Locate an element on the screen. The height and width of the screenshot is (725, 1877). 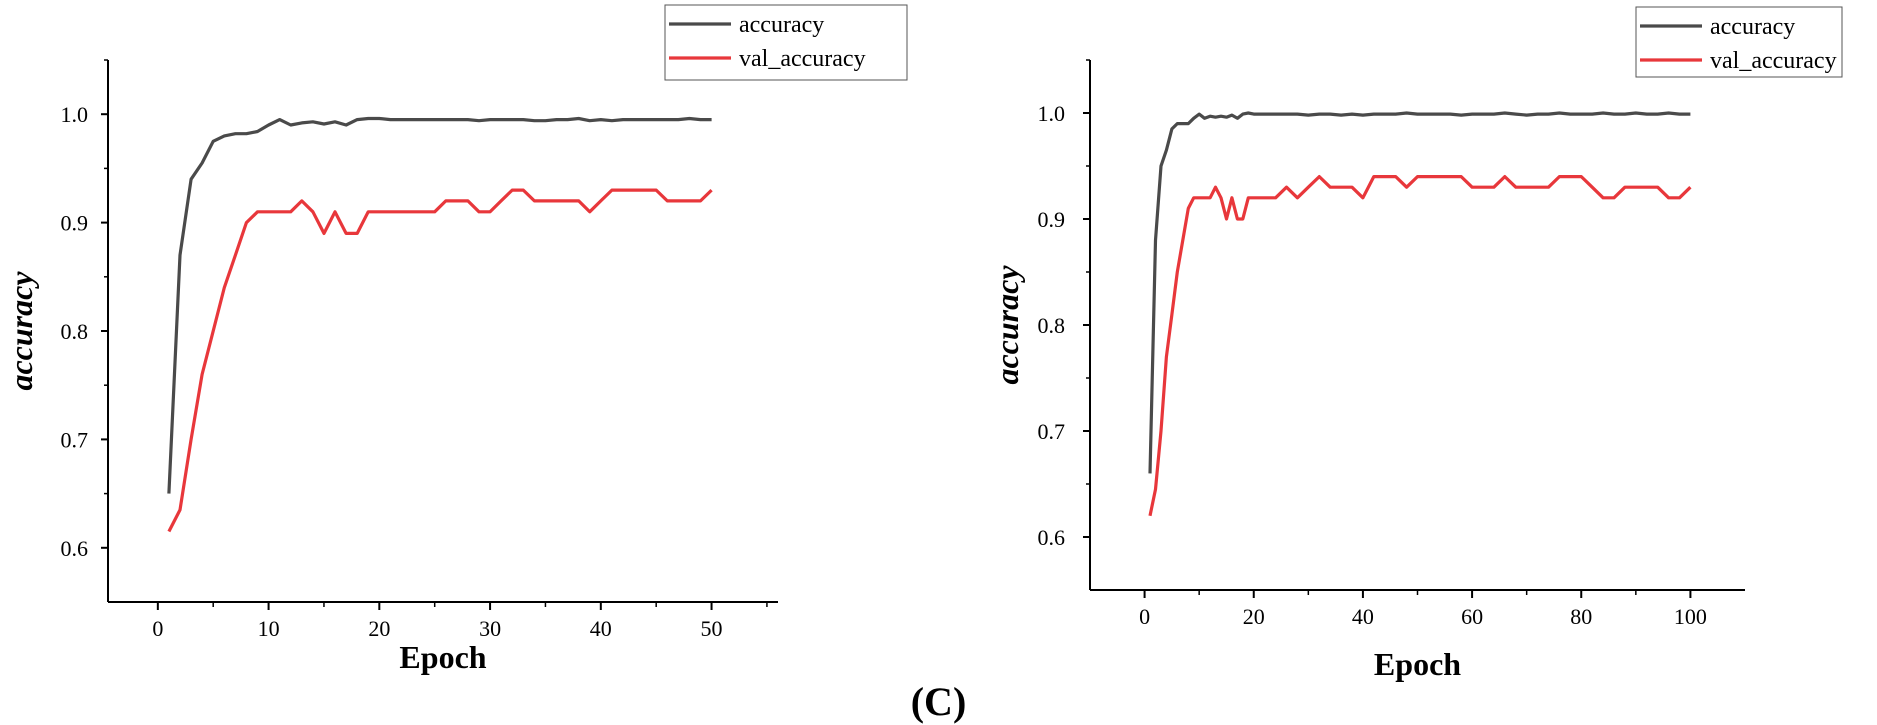
x-tick-label: 30 is located at coordinates (490, 628).